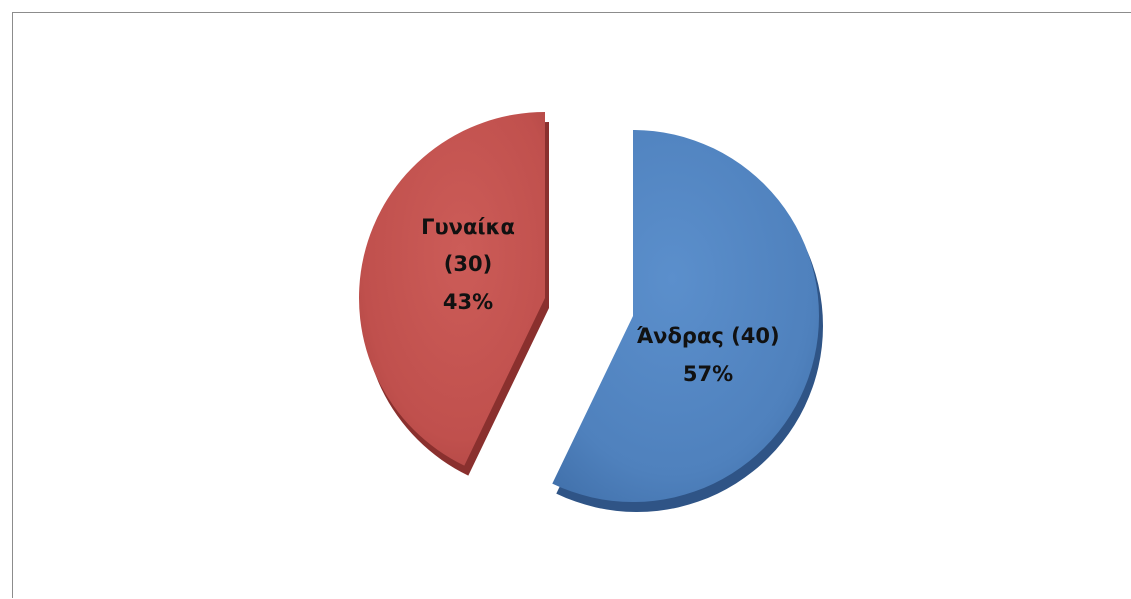  Describe the element at coordinates (452, 289) in the screenshot. I see `pie-slice-female` at that location.